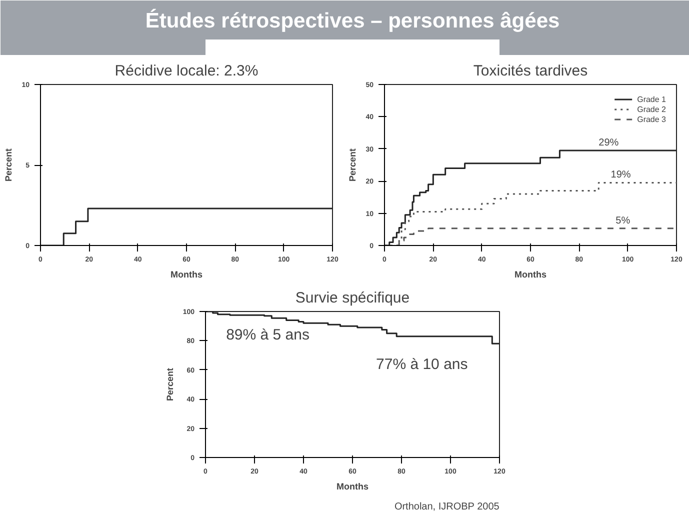 The width and height of the screenshot is (689, 517). Describe the element at coordinates (447, 507) in the screenshot. I see `text: Ortholan, IJROBP 2005` at that location.